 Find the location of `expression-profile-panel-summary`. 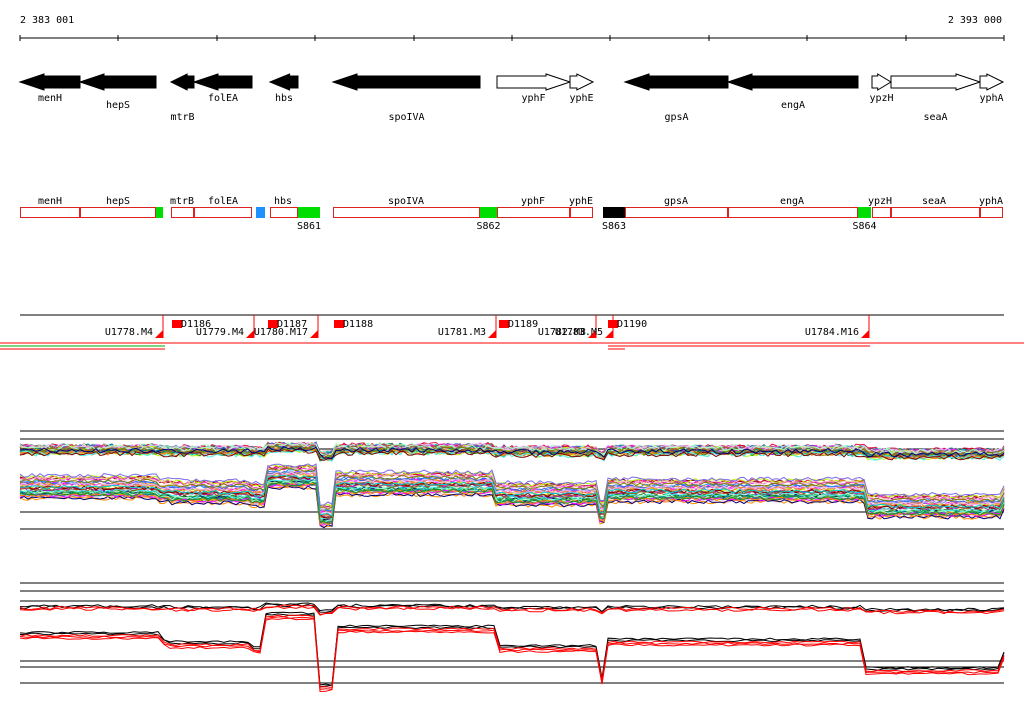

expression-profile-panel-summary is located at coordinates (512, 637).